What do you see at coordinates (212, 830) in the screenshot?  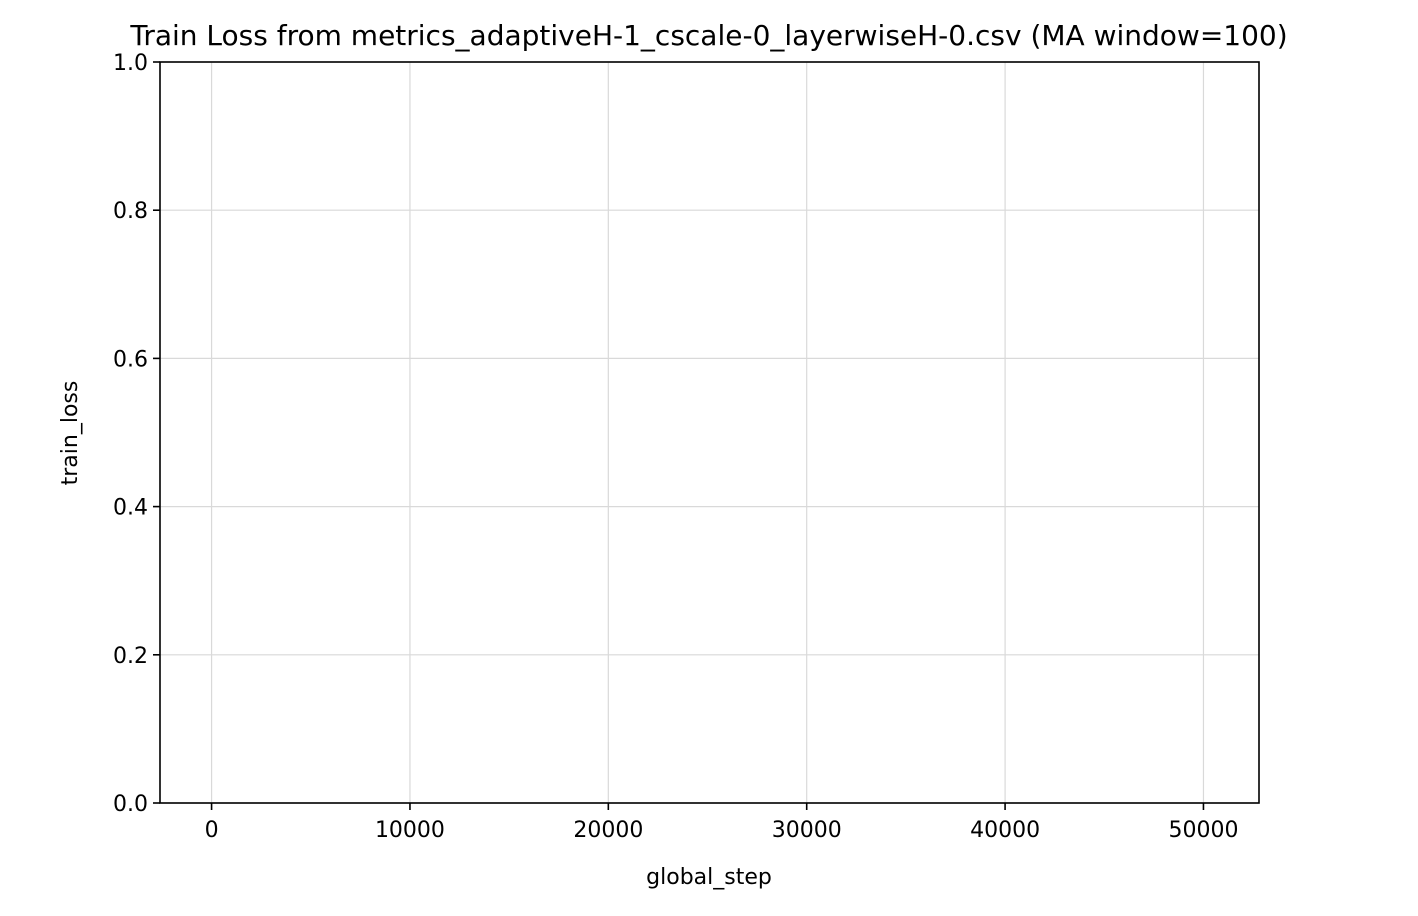 I see `x-tick-label: 0` at bounding box center [212, 830].